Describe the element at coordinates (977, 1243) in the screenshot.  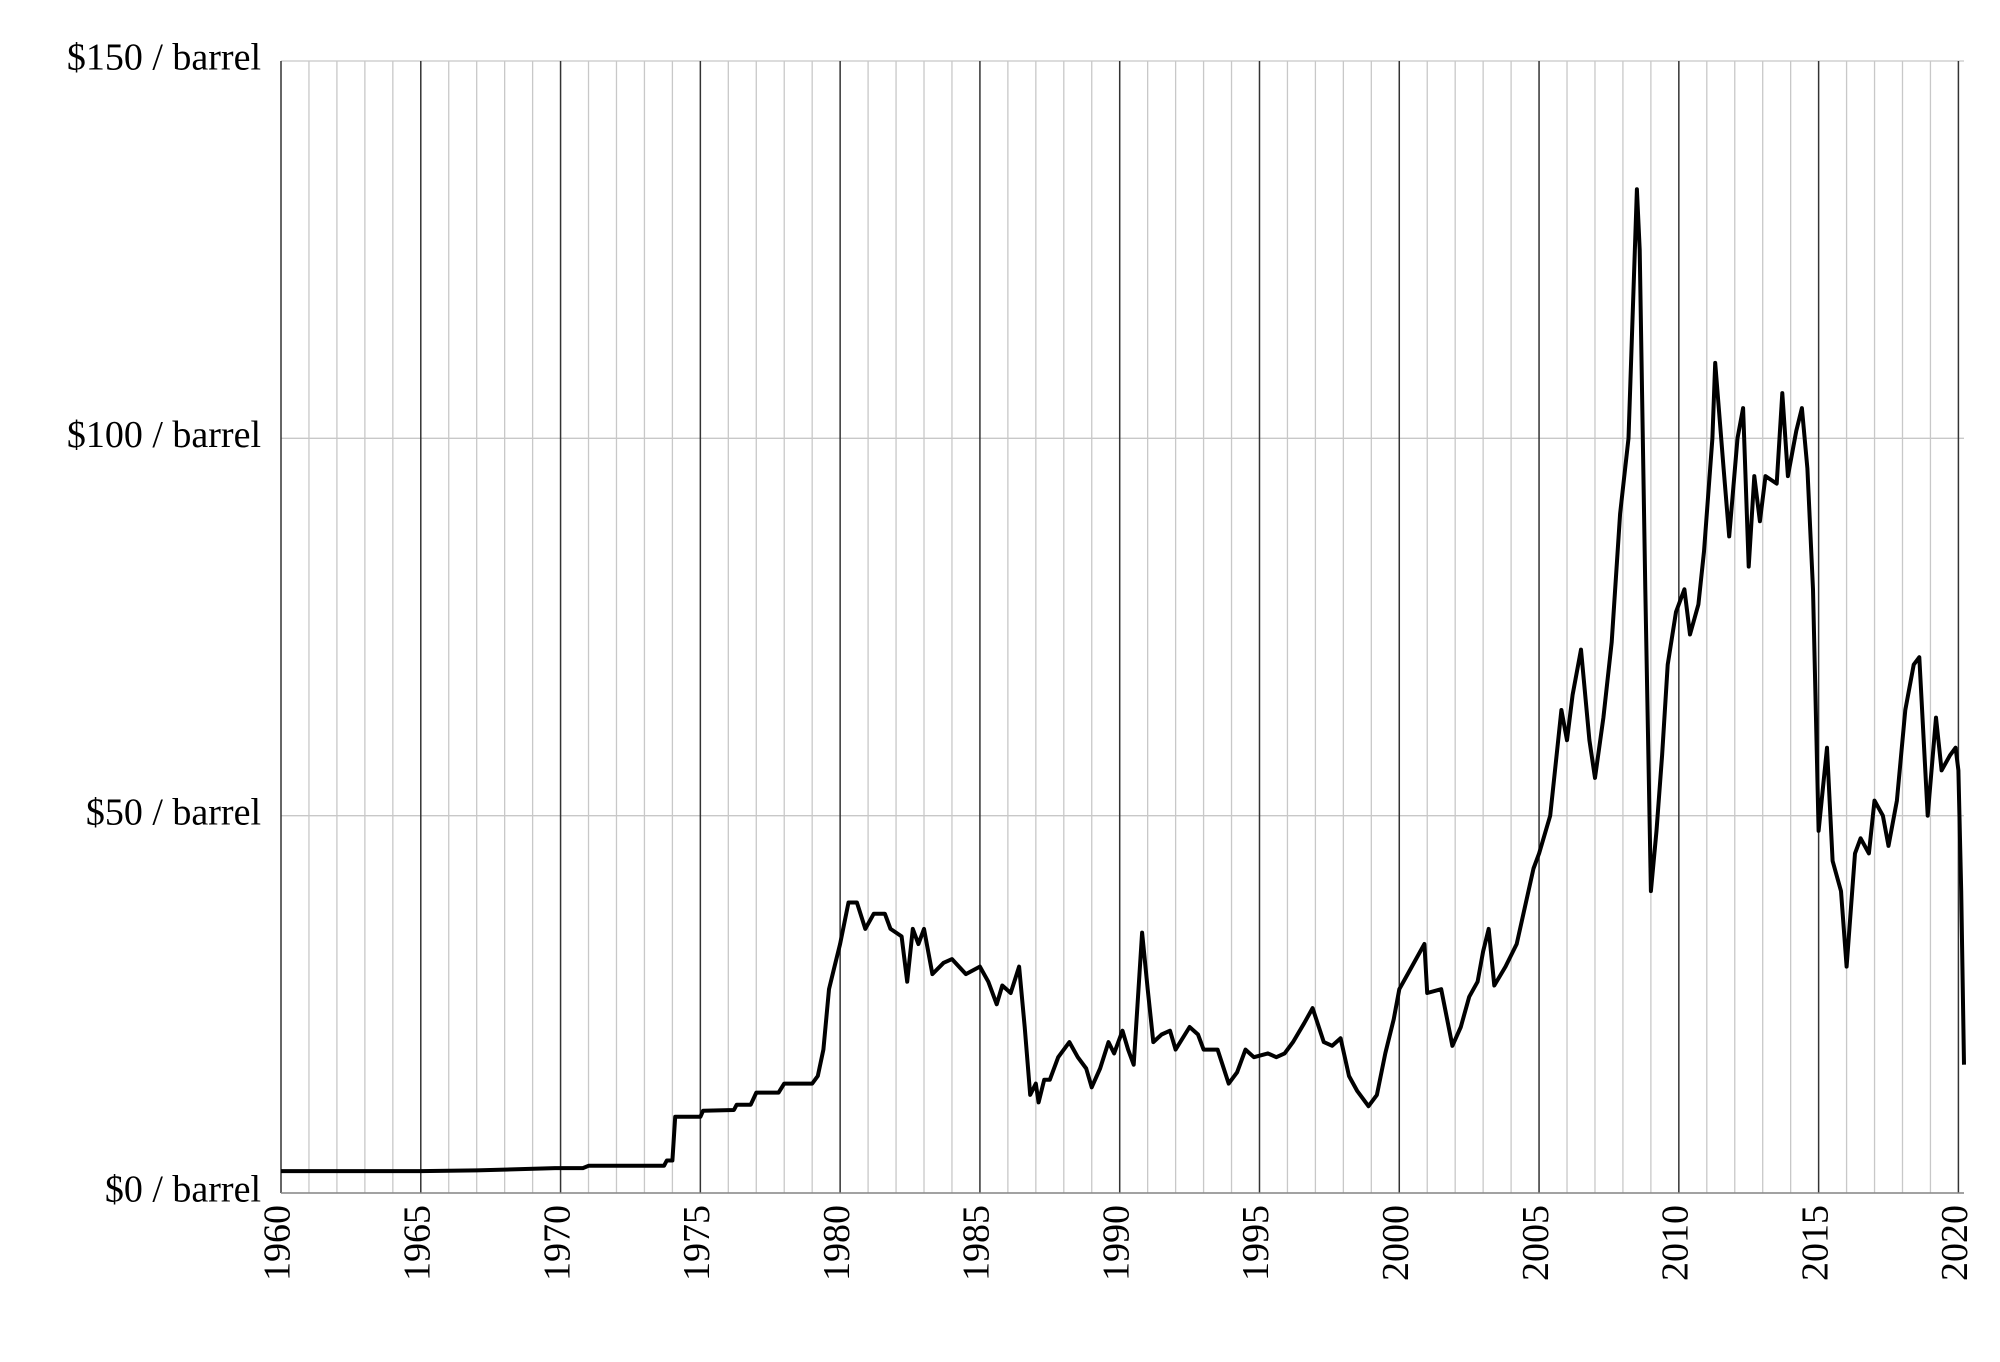
I see `x-tick-label: 1985` at that location.